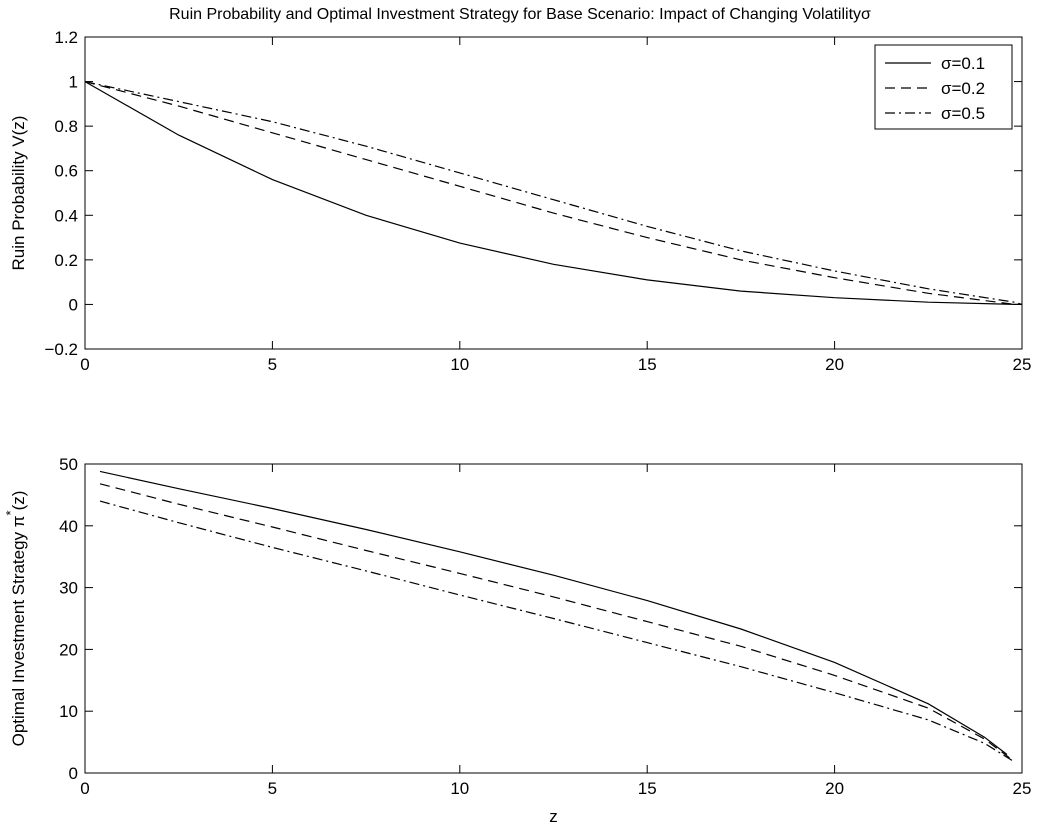 The height and width of the screenshot is (833, 1039). I want to click on top-y-tick-label: 0, so click(73, 304).